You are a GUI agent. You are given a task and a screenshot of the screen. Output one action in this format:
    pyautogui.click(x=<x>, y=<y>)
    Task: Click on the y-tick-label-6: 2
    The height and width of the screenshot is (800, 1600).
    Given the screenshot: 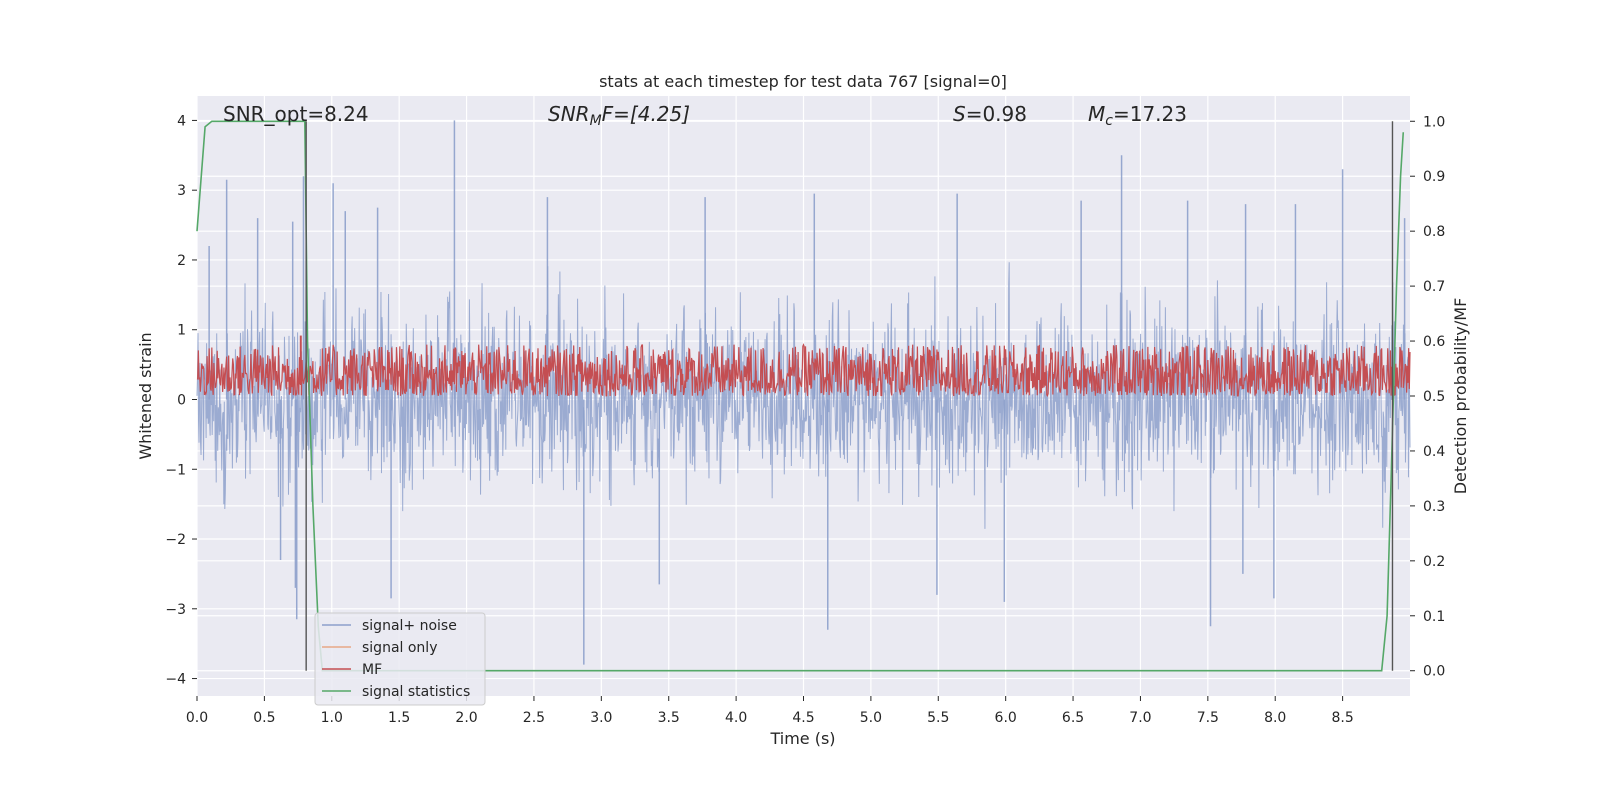 What is the action you would take?
    pyautogui.click(x=181, y=261)
    